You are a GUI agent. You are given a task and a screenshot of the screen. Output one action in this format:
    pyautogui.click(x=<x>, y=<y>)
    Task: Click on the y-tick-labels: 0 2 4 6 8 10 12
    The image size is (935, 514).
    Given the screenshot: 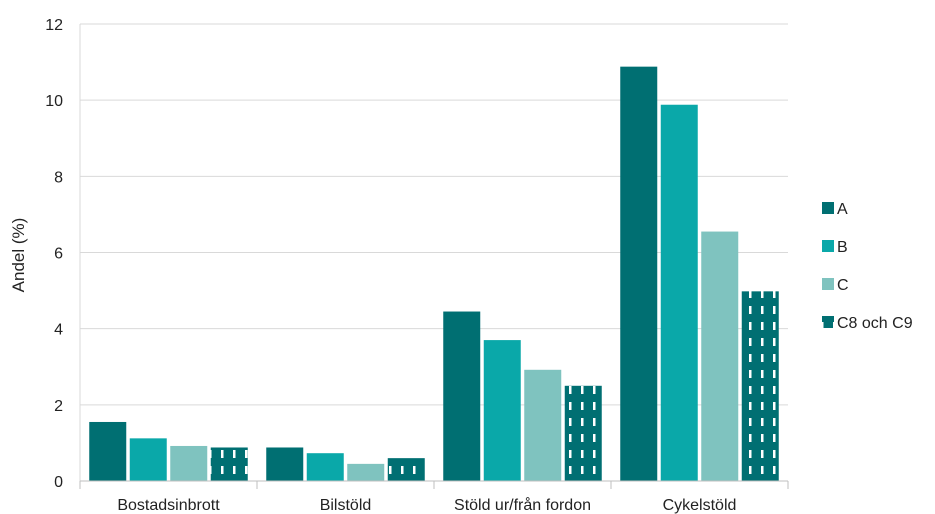 What is the action you would take?
    pyautogui.click(x=54, y=254)
    